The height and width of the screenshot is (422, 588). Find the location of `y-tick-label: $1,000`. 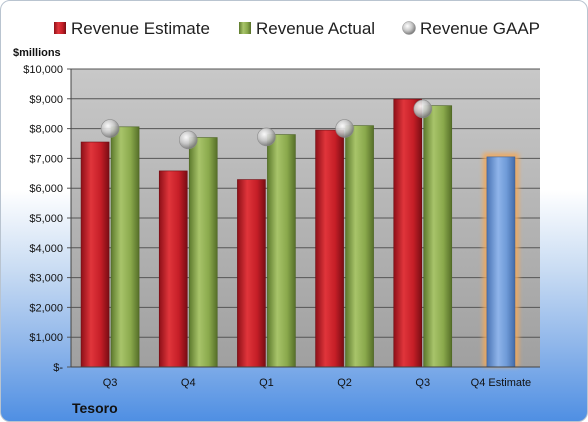

y-tick-label: $1,000 is located at coordinates (46, 338).